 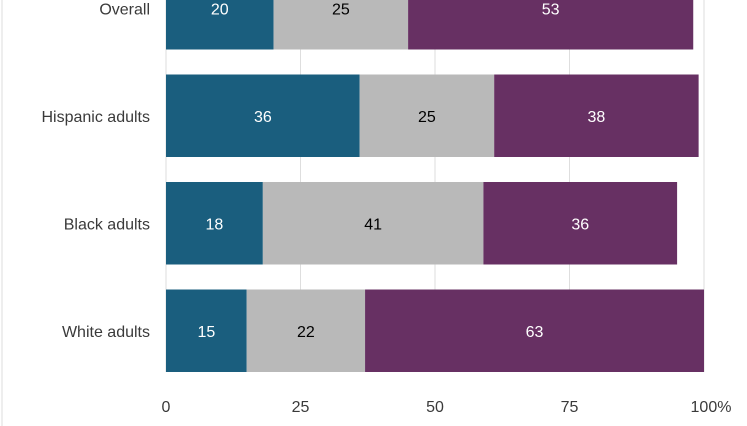 What do you see at coordinates (107, 224) in the screenshot?
I see `category-label: Black adults` at bounding box center [107, 224].